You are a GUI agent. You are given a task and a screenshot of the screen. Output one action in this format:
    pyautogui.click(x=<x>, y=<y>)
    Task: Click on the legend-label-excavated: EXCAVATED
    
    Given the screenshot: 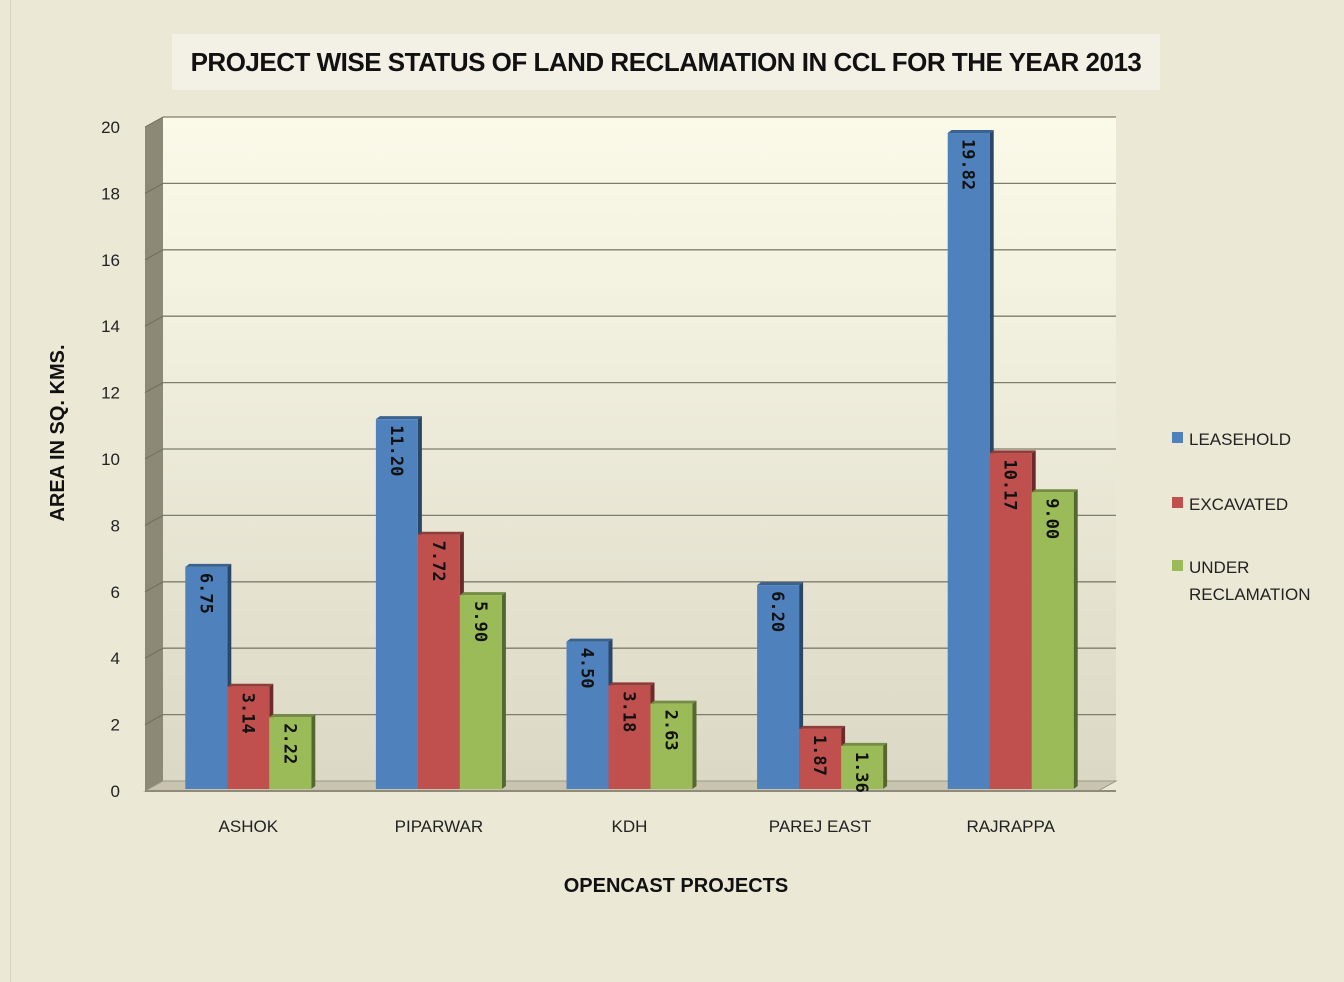 What is the action you would take?
    pyautogui.click(x=1239, y=504)
    